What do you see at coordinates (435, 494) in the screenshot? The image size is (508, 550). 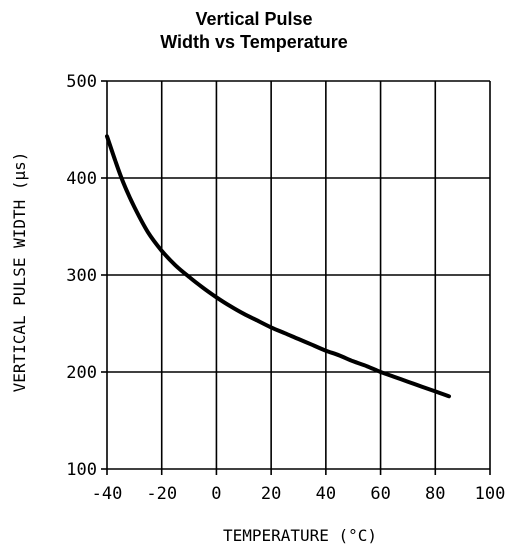 I see `x-tick-label: 80` at bounding box center [435, 494].